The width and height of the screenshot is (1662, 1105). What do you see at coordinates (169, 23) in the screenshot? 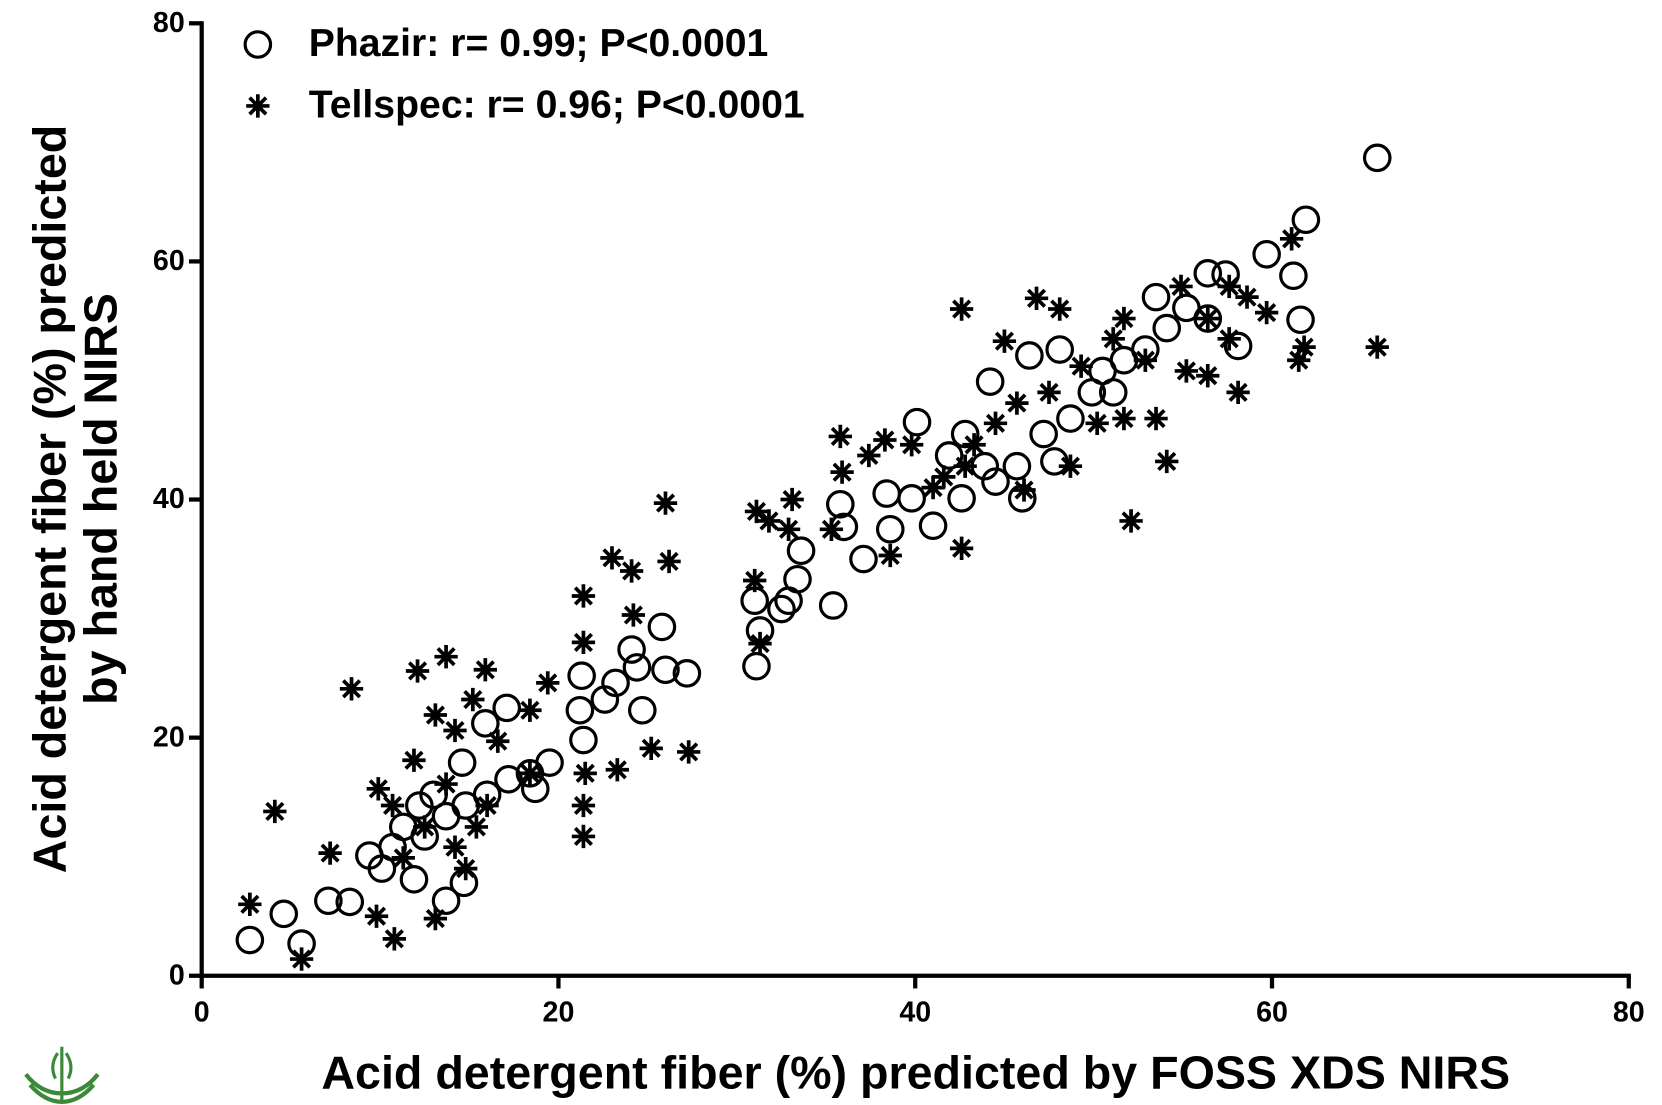
I see `y-tick-label: 80` at bounding box center [169, 23].